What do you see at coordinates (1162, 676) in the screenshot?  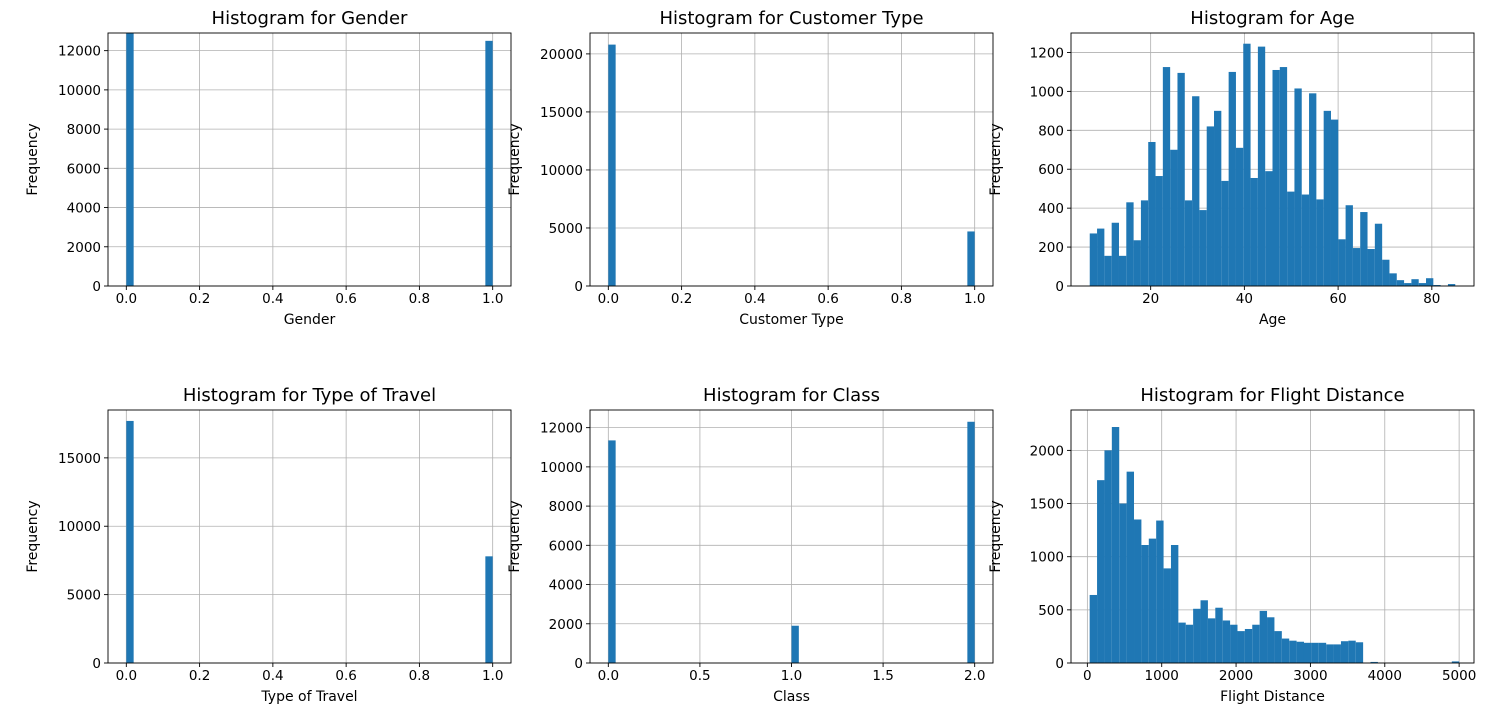 I see `x-tick-label: 1000` at bounding box center [1162, 676].